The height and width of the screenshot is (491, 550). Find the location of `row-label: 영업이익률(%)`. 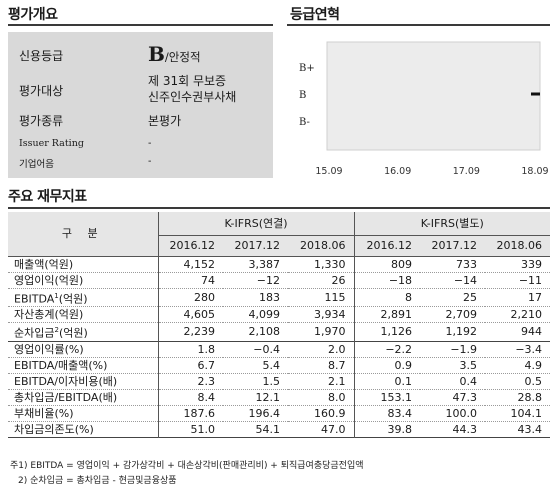

row-label: 영업이익률(%) is located at coordinates (83, 349).